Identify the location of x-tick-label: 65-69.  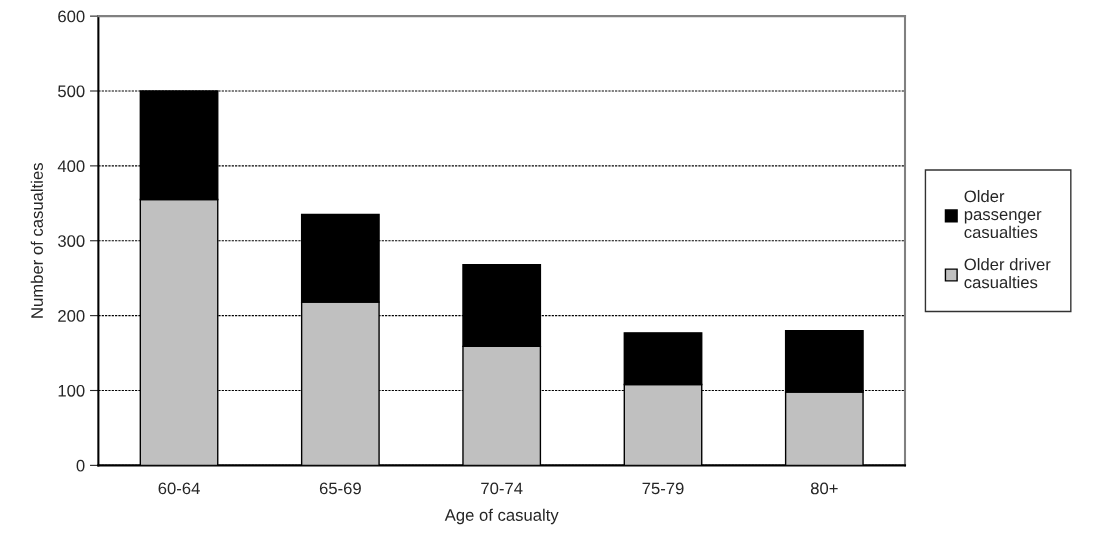
(340, 488).